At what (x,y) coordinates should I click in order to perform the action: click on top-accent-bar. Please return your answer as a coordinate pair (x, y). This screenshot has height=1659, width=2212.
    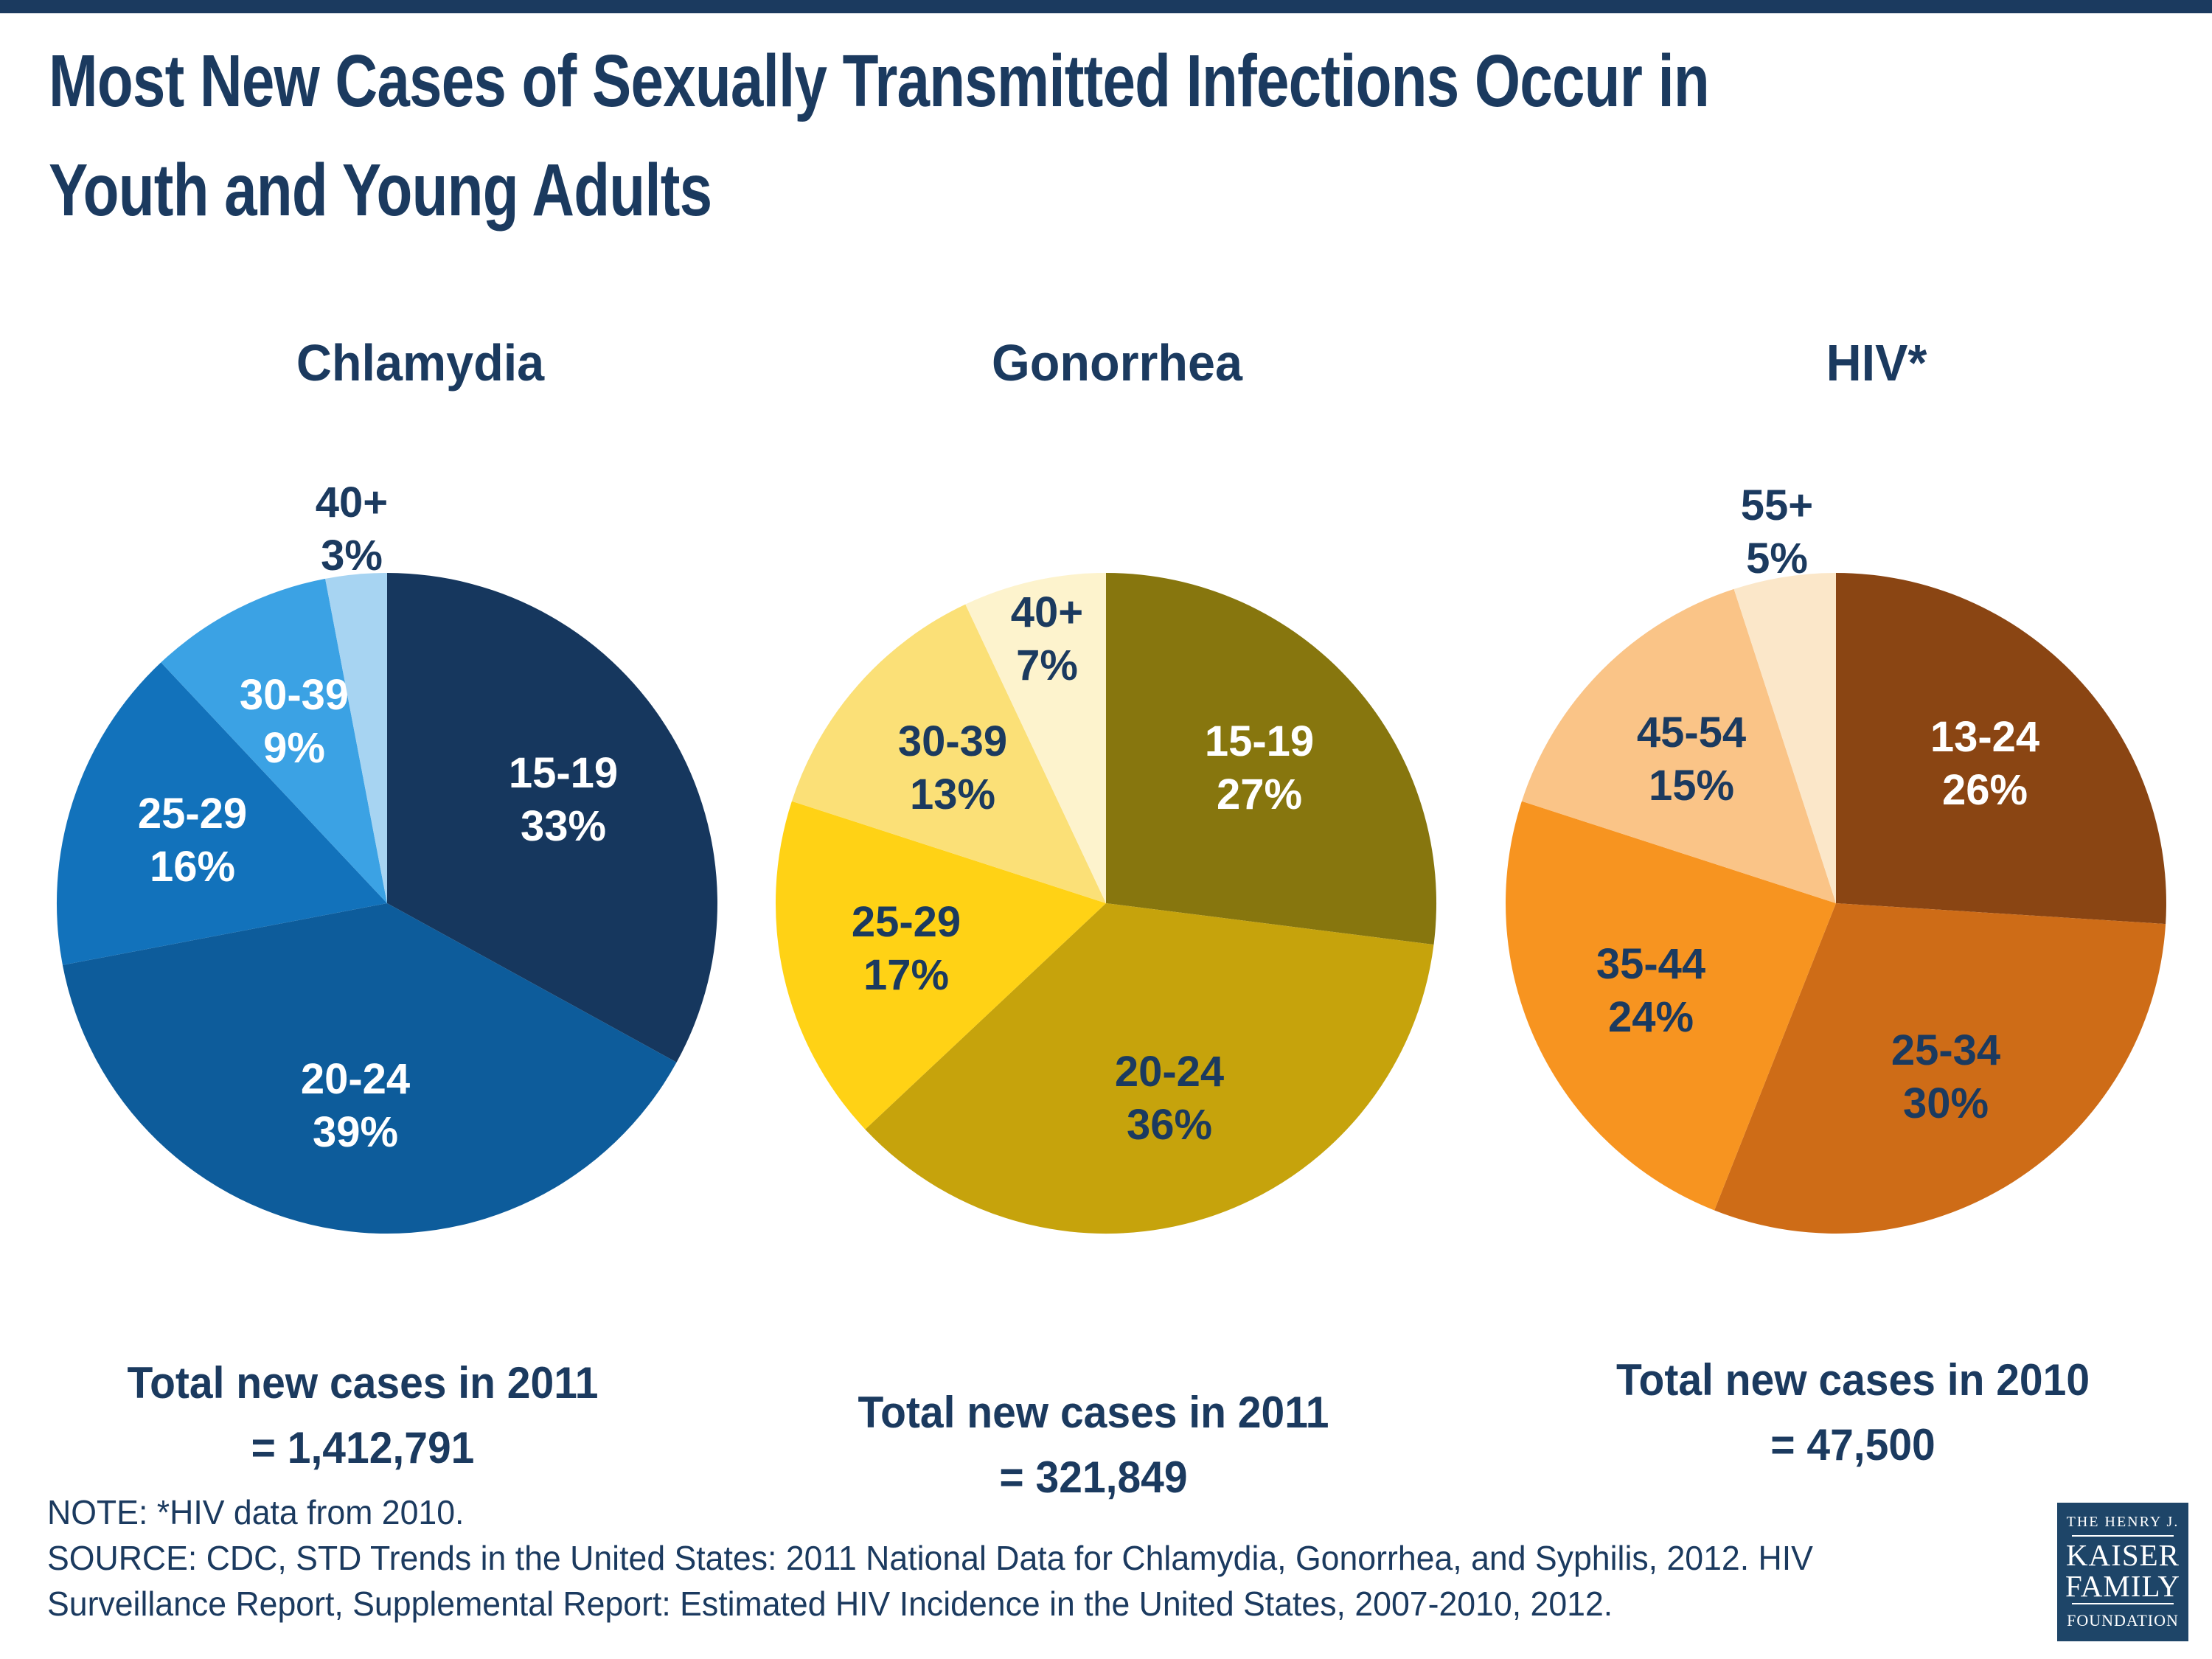
    Looking at the image, I should click on (1106, 6).